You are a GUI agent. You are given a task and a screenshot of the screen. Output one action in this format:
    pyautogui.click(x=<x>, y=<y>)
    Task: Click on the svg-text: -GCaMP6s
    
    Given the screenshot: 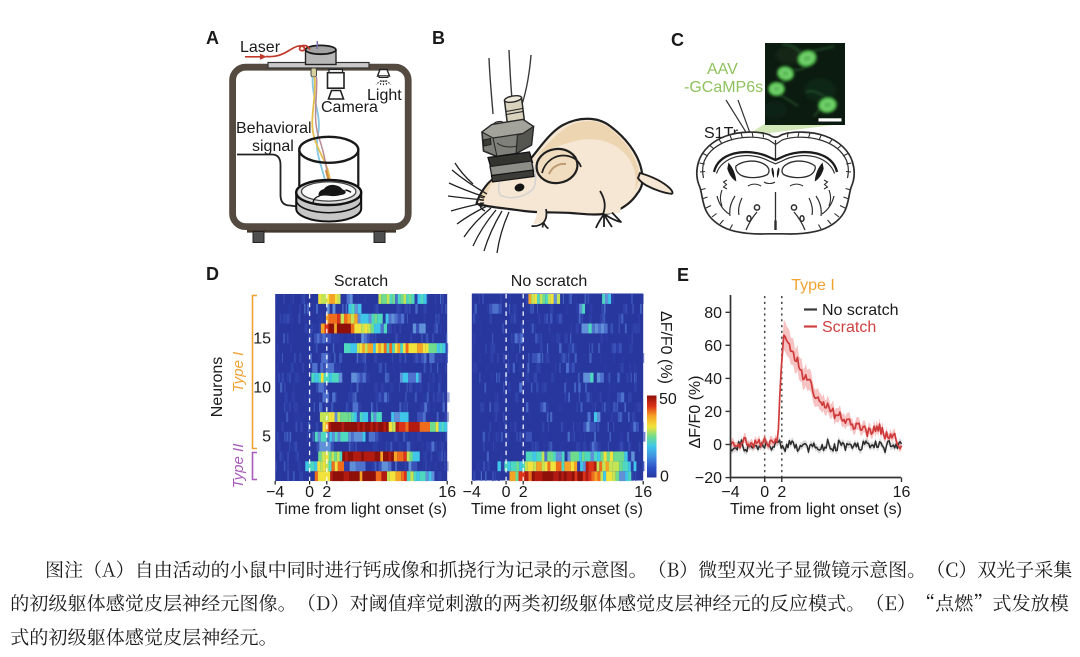 What is the action you would take?
    pyautogui.click(x=723, y=87)
    